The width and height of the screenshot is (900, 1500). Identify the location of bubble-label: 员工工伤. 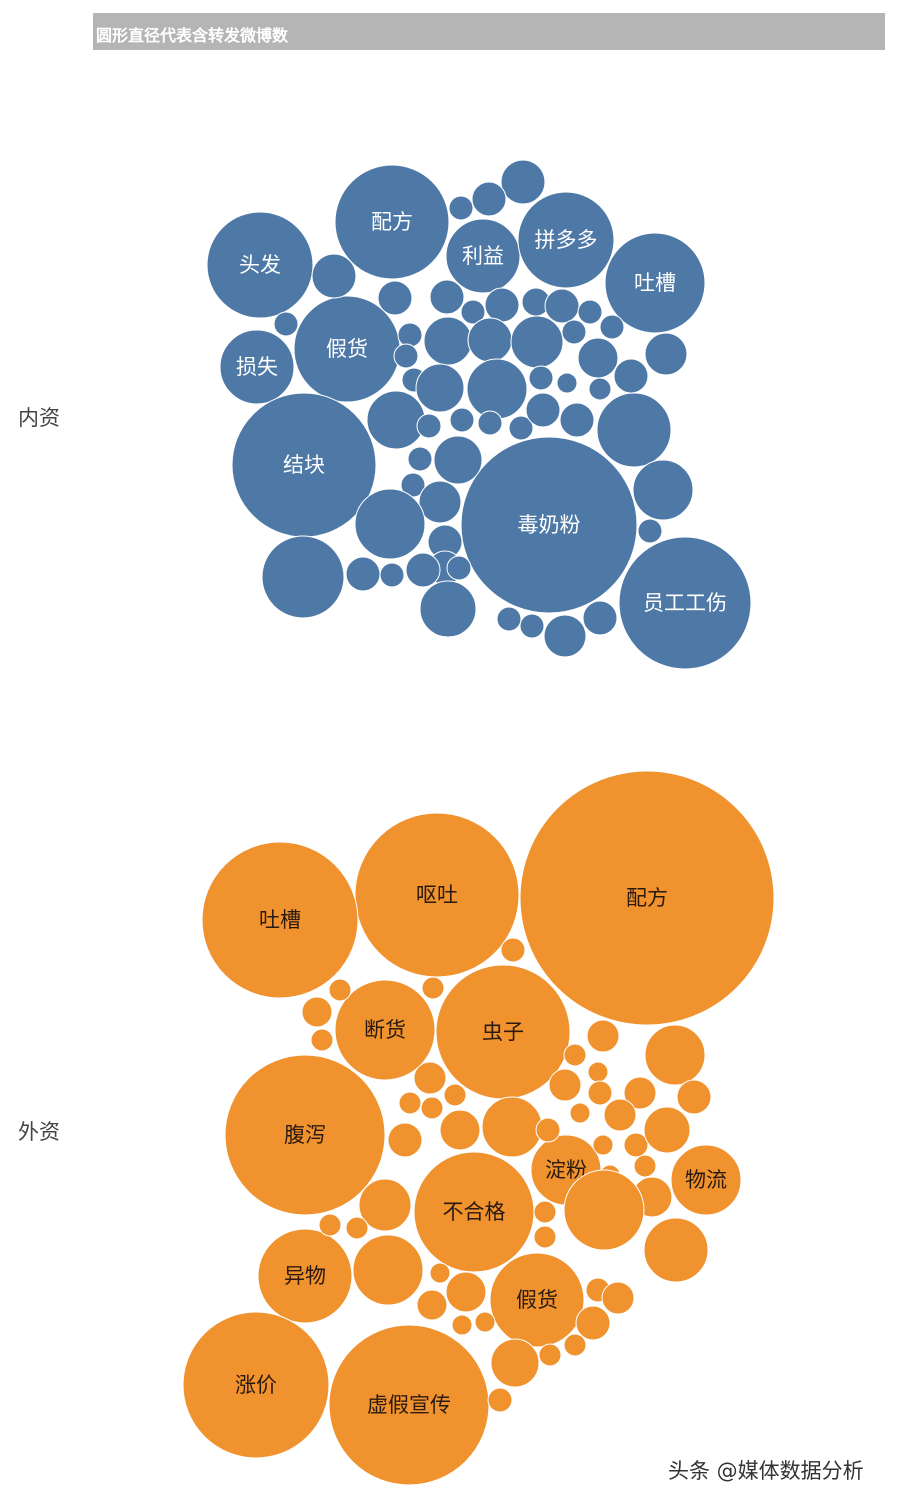
(685, 603).